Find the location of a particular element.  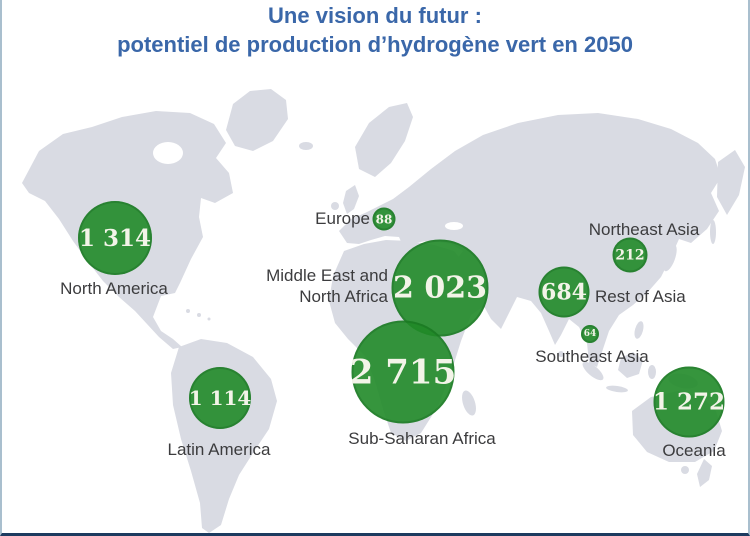

label-southeast-asia: Southeast Asia is located at coordinates (592, 356).